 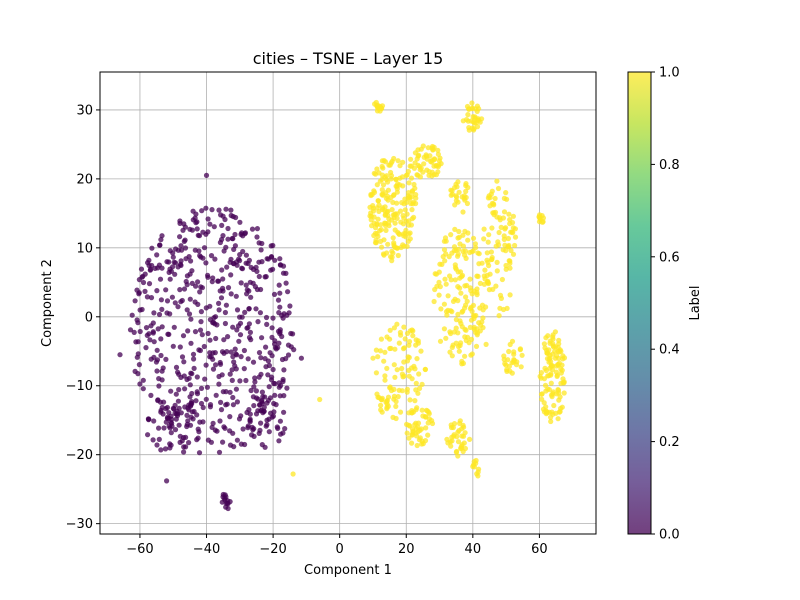 What do you see at coordinates (695, 302) in the screenshot?
I see `colorbar-label: Label` at bounding box center [695, 302].